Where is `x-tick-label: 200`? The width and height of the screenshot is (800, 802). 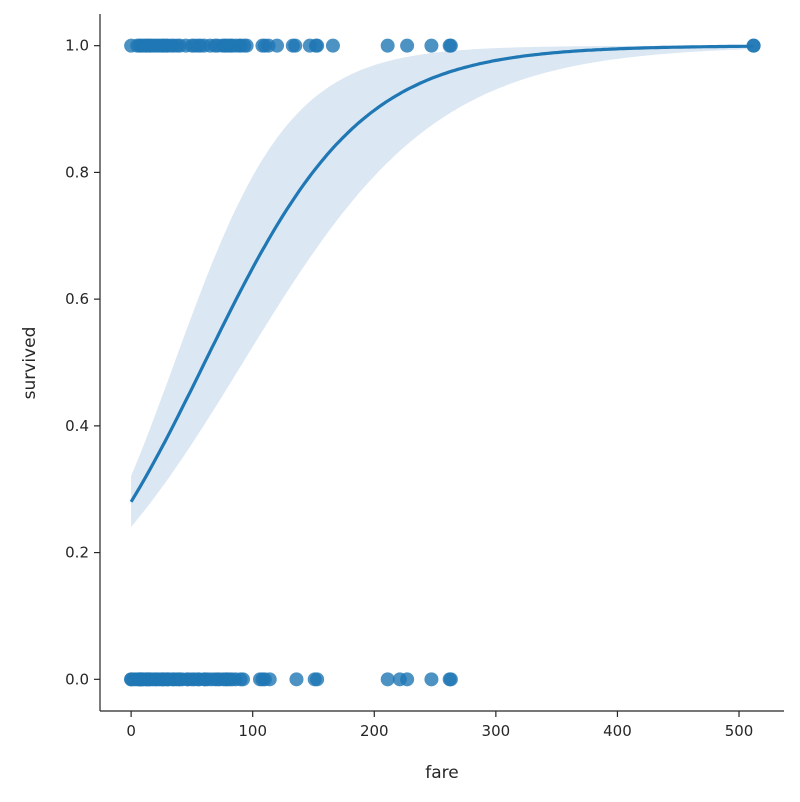 x-tick-label: 200 is located at coordinates (374, 731).